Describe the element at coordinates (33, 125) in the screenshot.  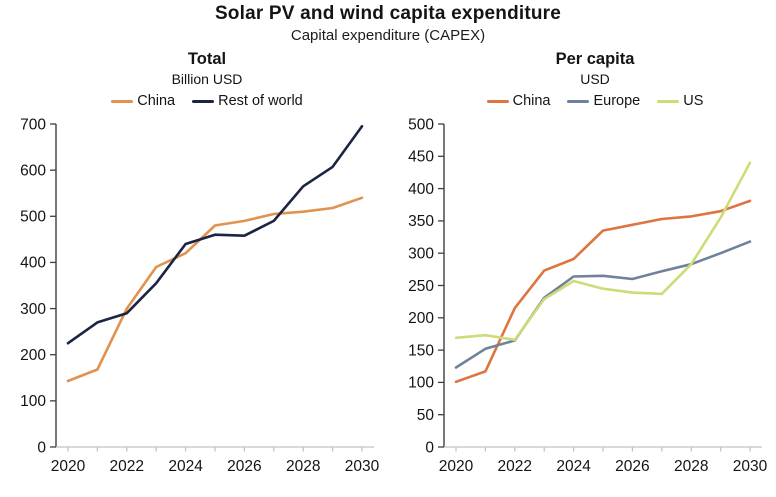
I see `y-axis-tick-label: 700` at that location.